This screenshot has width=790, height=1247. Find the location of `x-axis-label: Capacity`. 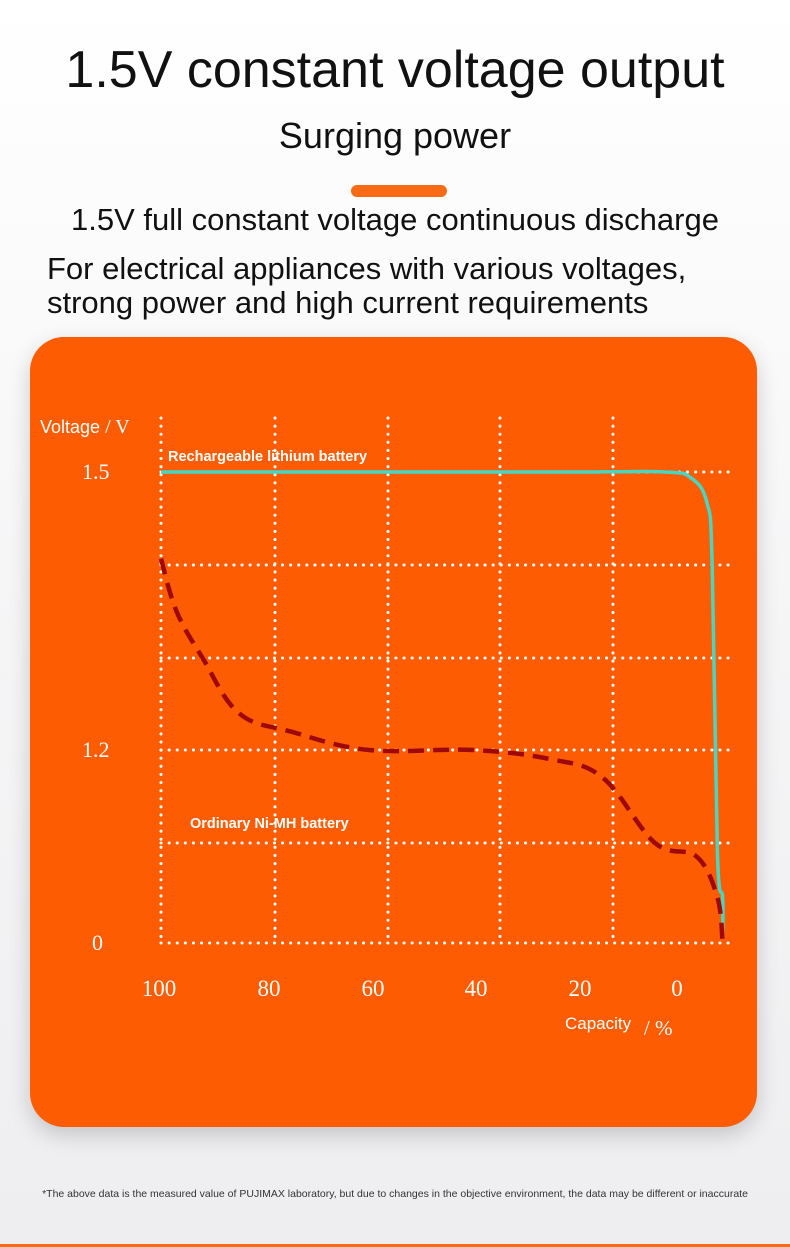

x-axis-label: Capacity is located at coordinates (600, 1023).